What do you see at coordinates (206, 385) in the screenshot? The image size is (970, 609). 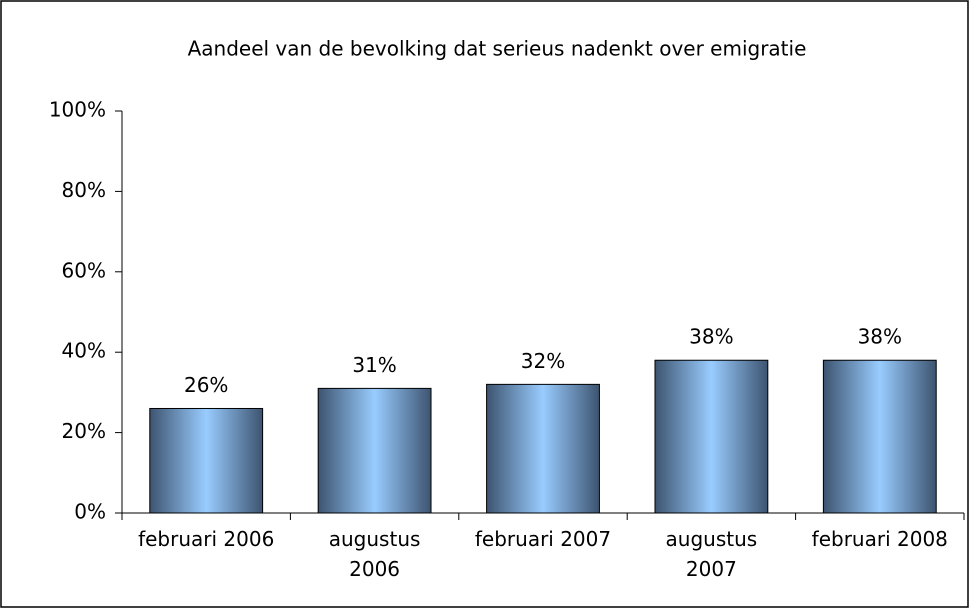 I see `value-label: 26%` at bounding box center [206, 385].